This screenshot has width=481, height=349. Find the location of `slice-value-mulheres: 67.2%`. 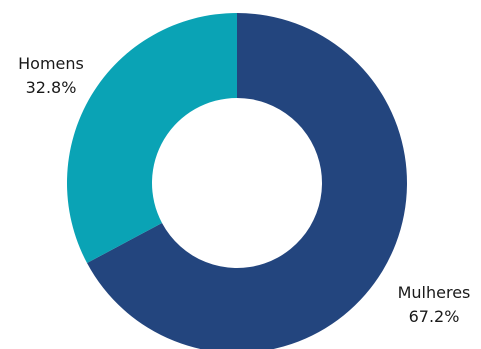

slice-value-mulheres: 67.2% is located at coordinates (434, 316).